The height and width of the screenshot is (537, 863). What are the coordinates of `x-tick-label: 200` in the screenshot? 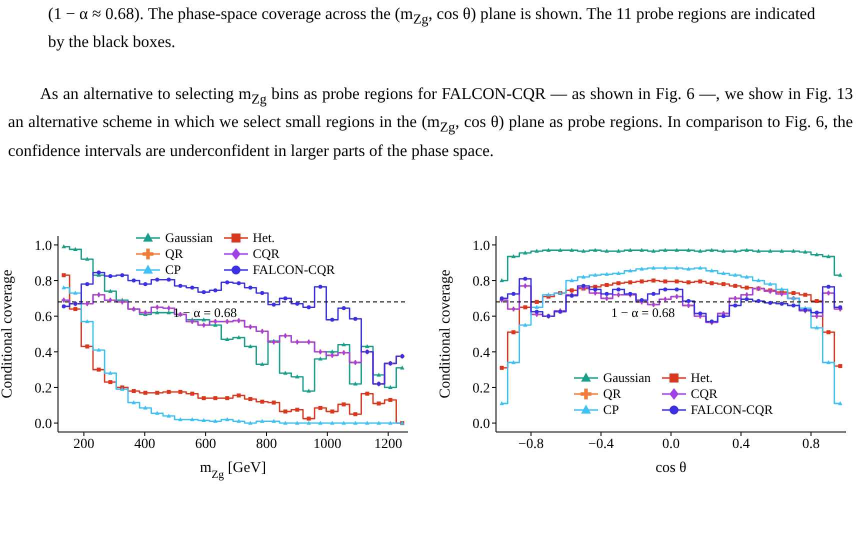 It's located at (83, 444).